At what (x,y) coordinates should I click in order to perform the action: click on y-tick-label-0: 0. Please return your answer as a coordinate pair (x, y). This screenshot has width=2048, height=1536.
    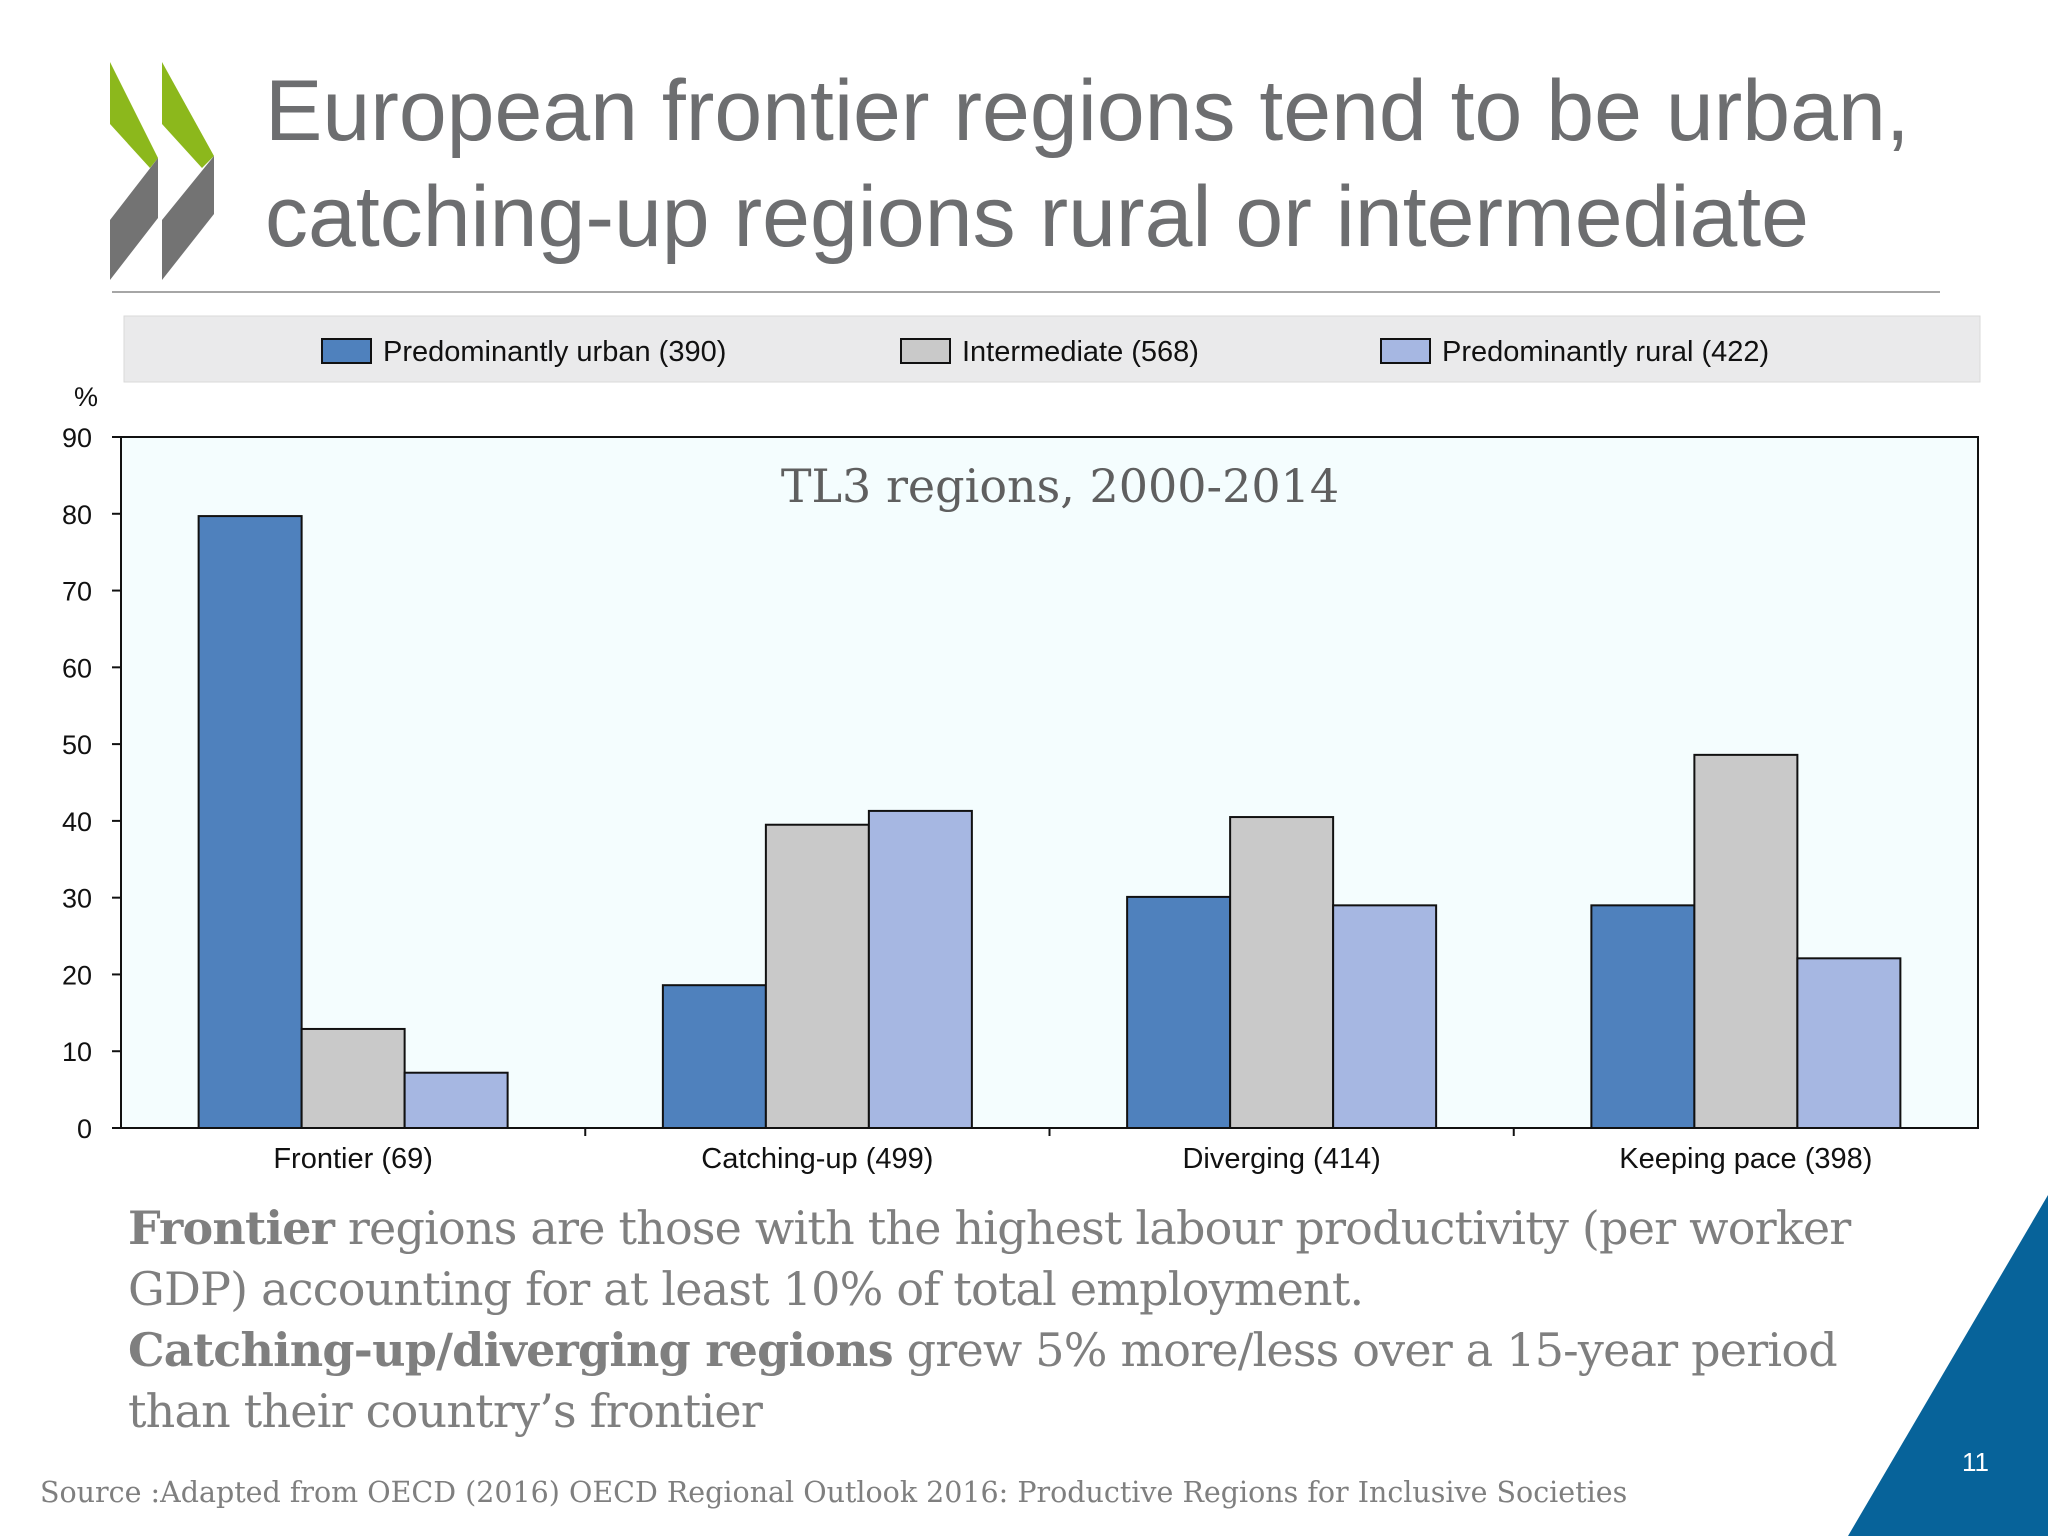
    Looking at the image, I should click on (84, 1129).